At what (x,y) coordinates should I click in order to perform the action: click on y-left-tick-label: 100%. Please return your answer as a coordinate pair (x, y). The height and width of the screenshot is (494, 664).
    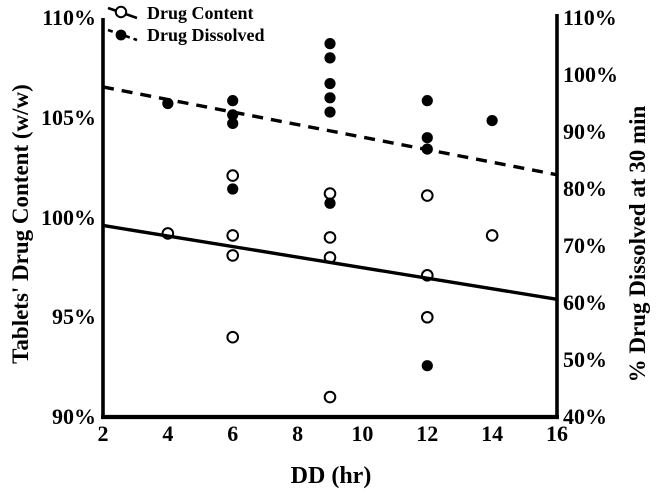
    Looking at the image, I should click on (68, 217).